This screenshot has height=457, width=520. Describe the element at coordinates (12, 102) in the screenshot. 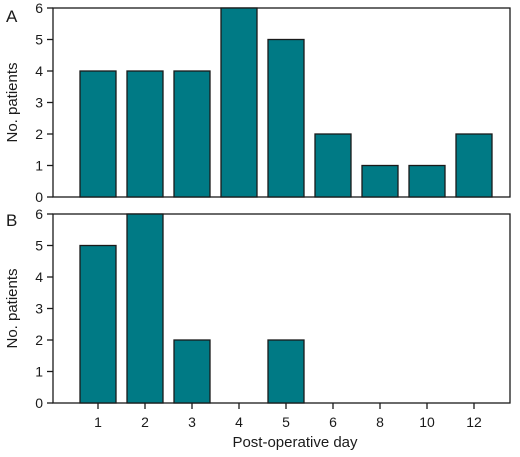

I see `panel-a-y-axis-title: No. patients` at that location.